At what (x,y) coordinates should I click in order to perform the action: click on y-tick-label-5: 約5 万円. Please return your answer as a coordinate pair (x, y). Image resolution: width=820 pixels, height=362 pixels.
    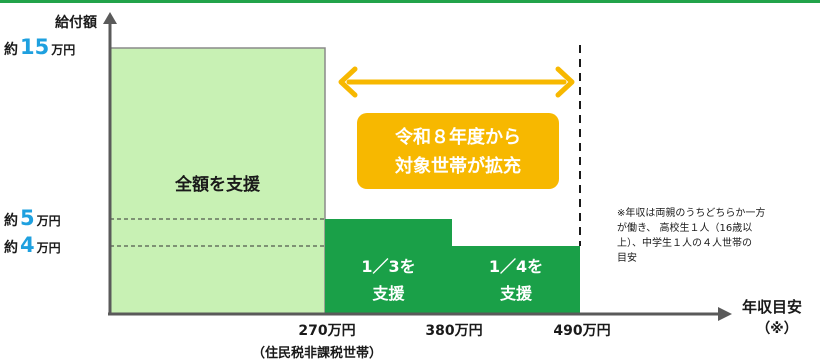
    Looking at the image, I should click on (32, 218).